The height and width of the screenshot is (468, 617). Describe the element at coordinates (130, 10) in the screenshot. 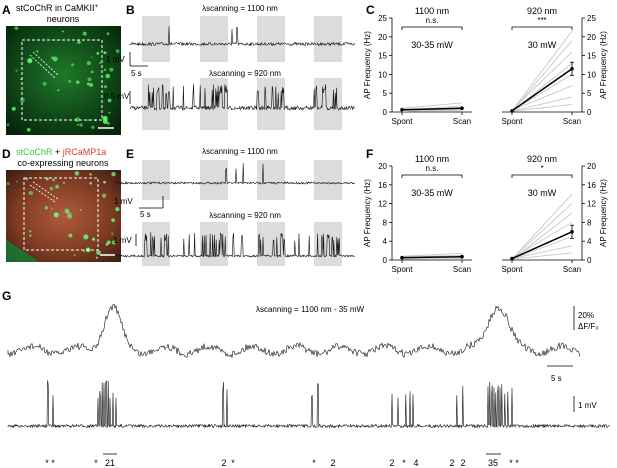

I see `panel-letter-b: B` at that location.